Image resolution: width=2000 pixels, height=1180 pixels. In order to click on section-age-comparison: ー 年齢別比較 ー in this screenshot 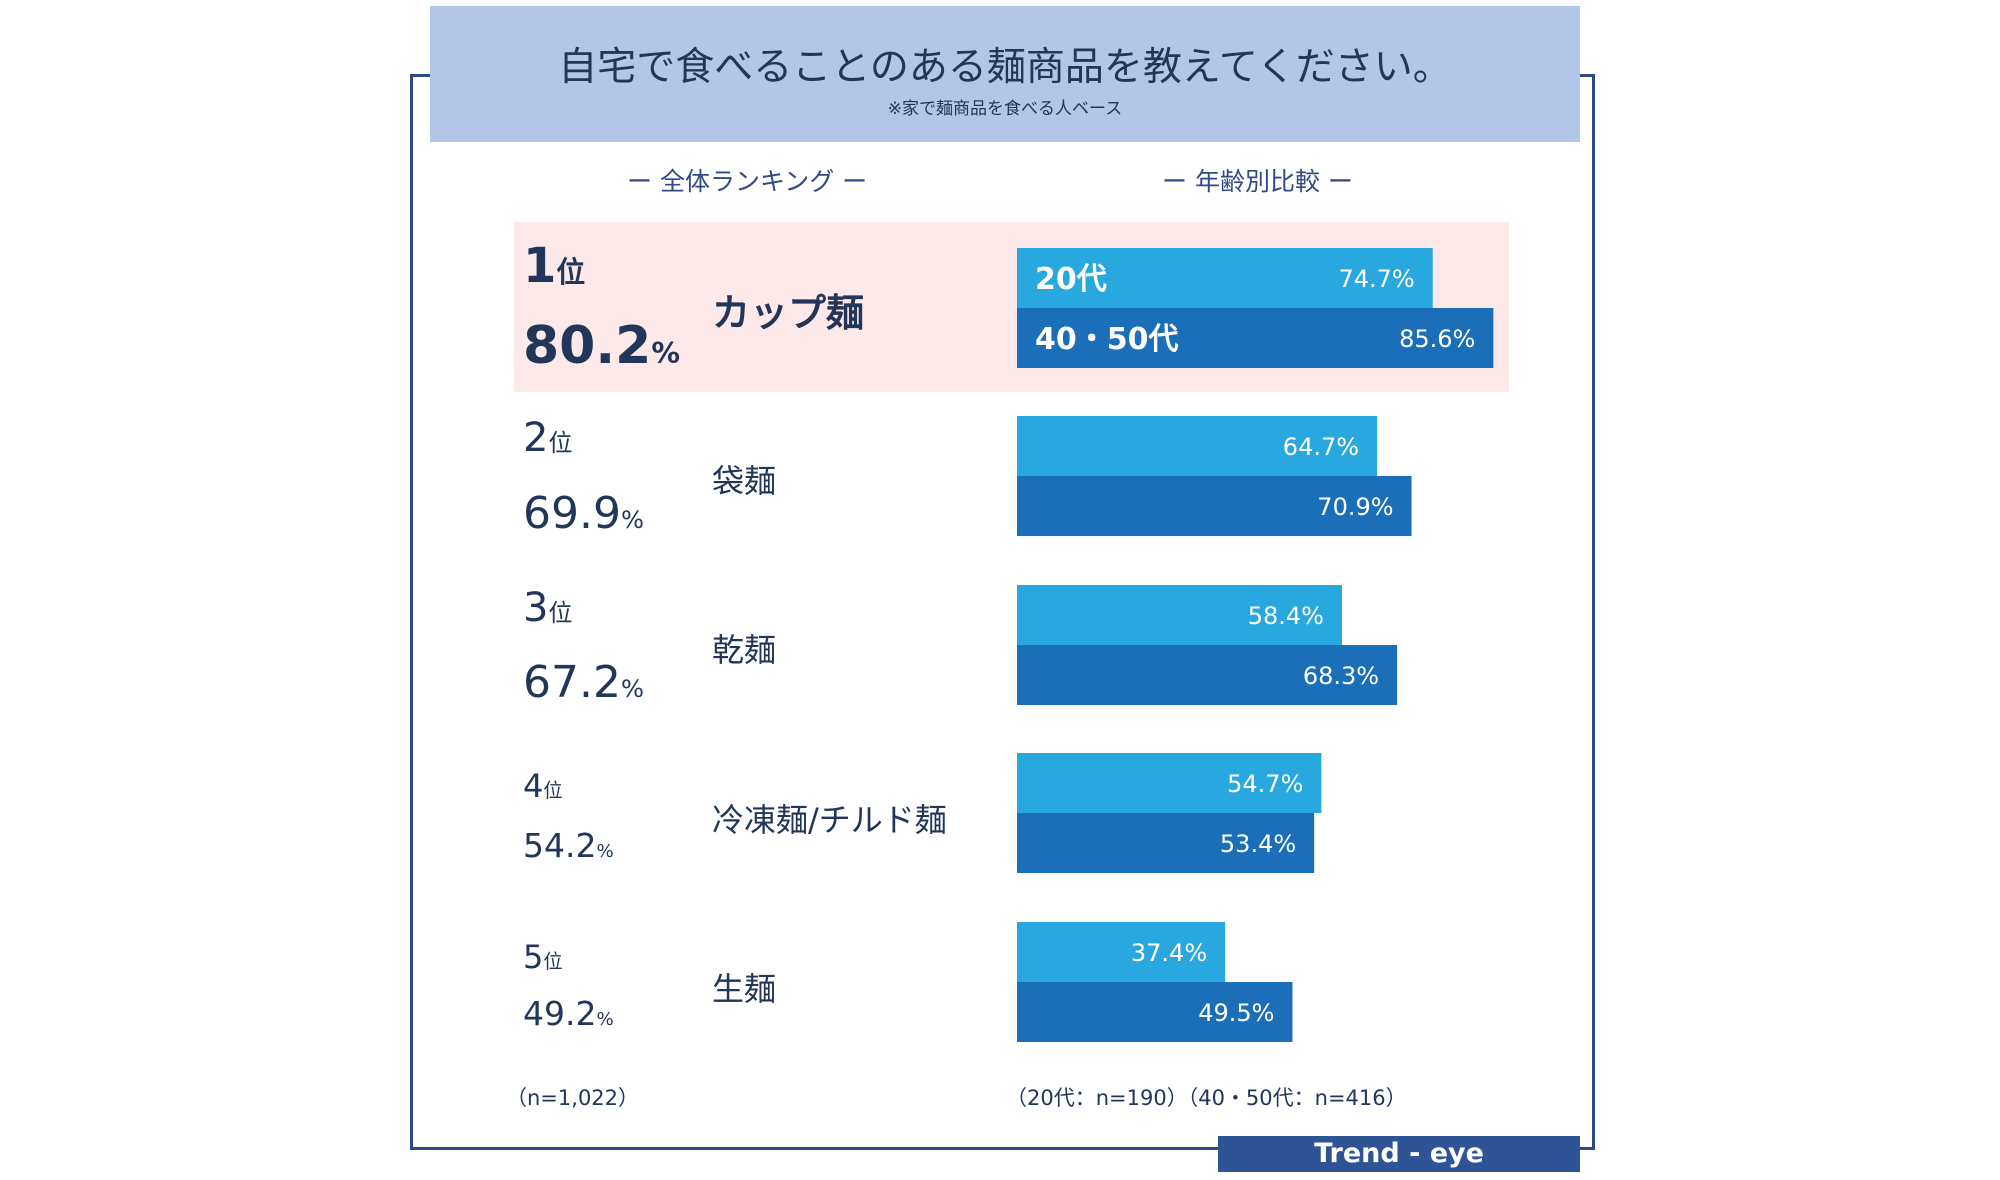, I will do `click(1257, 181)`.